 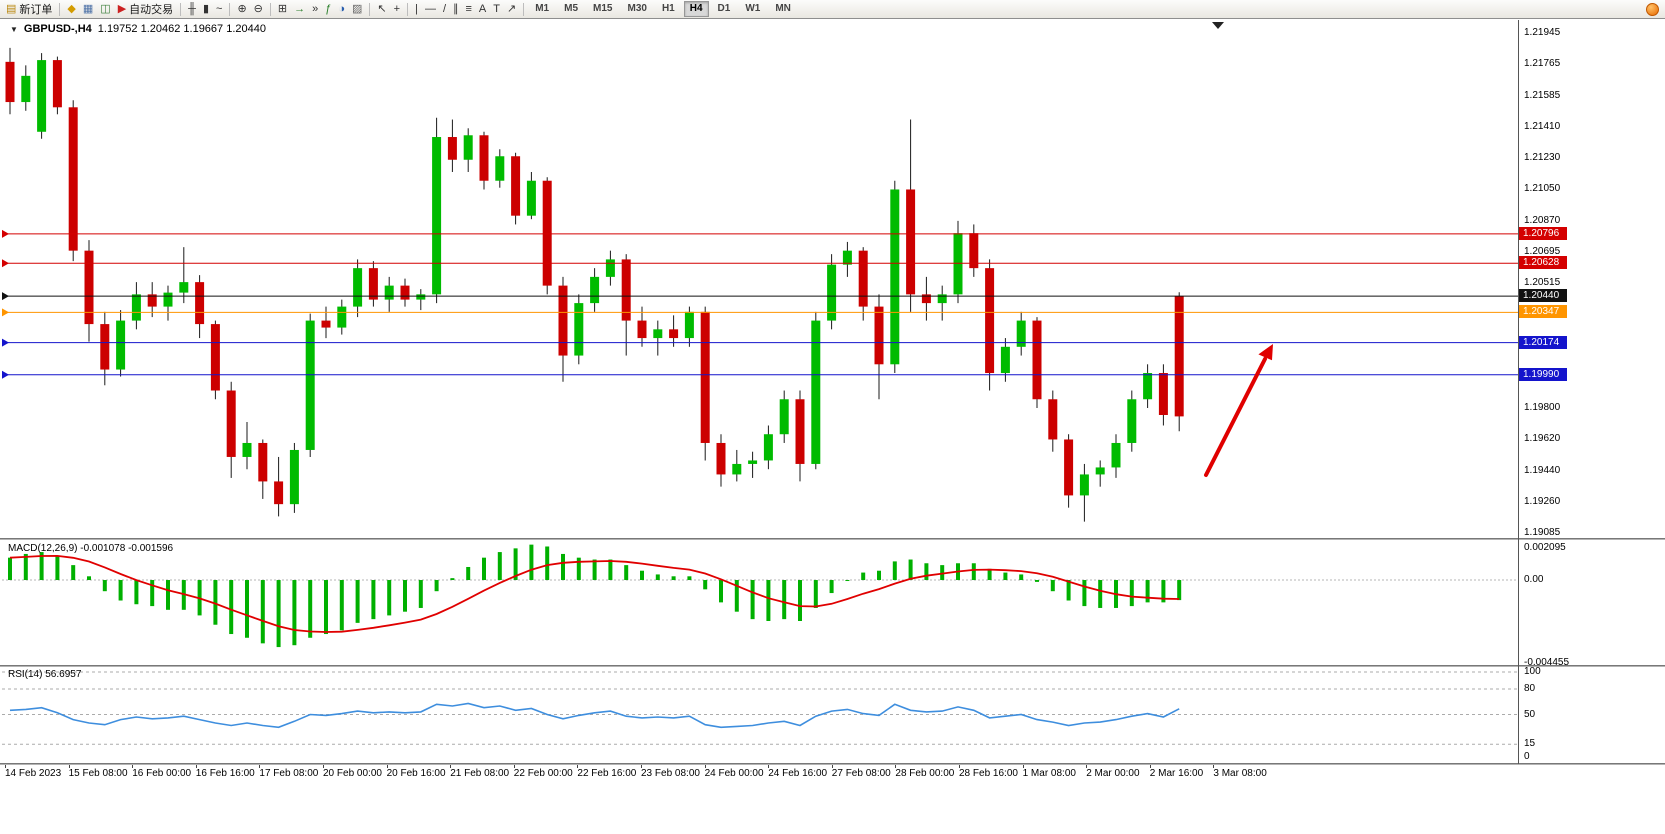 I want to click on timeframe-D1: D1, so click(x=724, y=8).